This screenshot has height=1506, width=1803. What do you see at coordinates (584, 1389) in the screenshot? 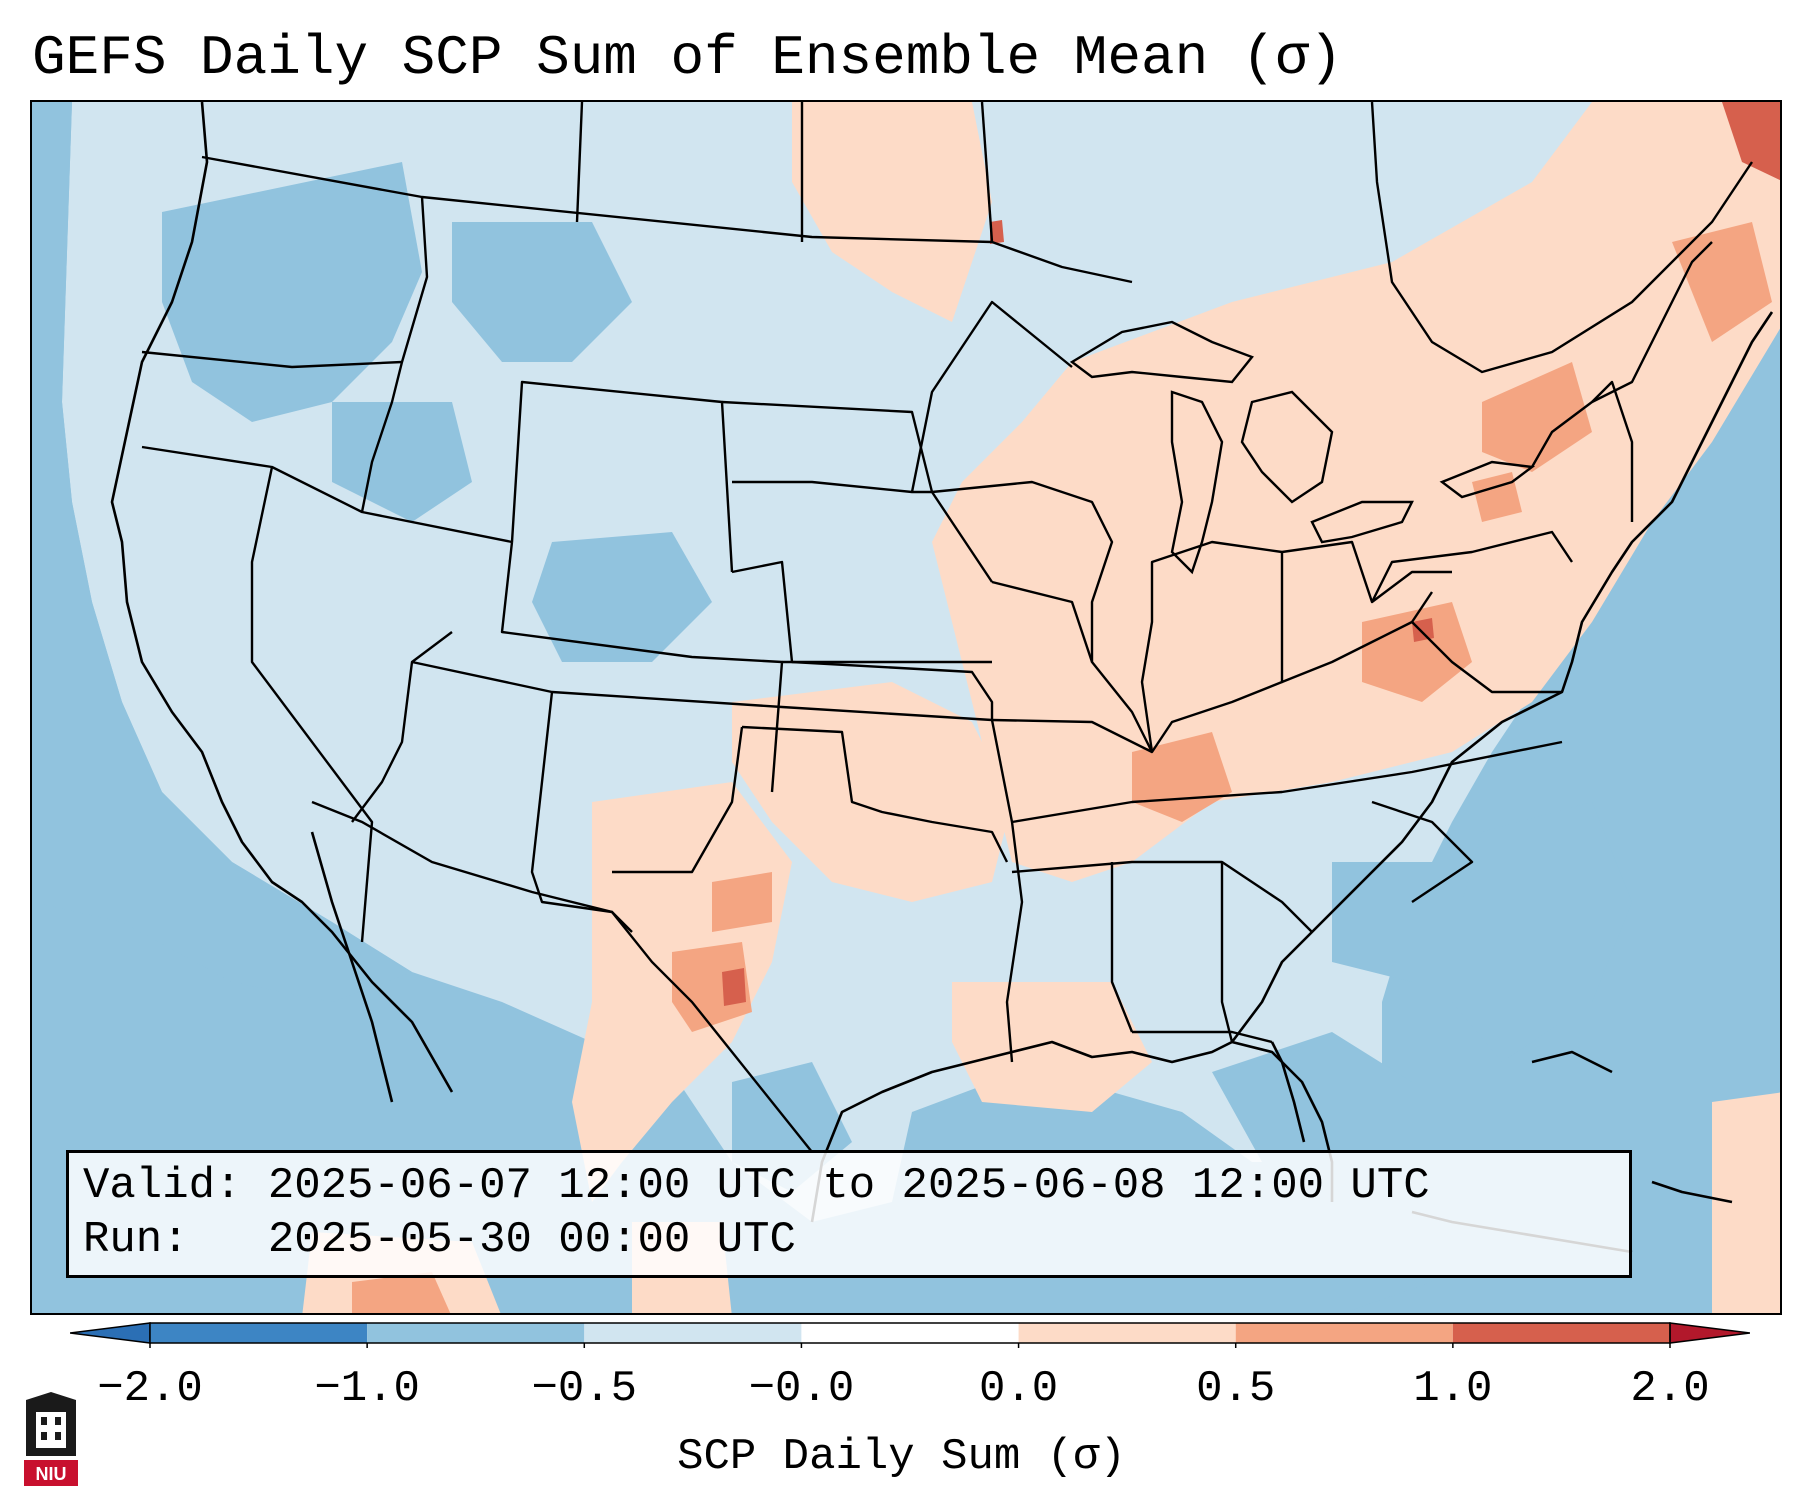
I see `colorbar-tick-label: −0.5` at bounding box center [584, 1389].